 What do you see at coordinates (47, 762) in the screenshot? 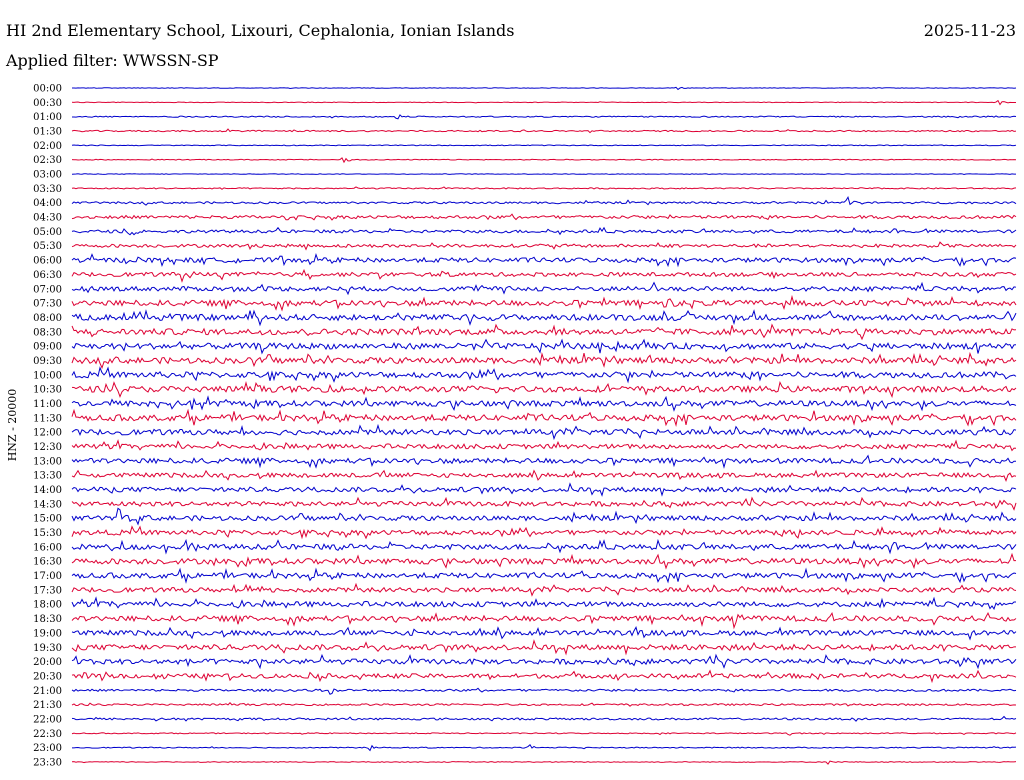
I see `tick-label: 23:30` at bounding box center [47, 762].